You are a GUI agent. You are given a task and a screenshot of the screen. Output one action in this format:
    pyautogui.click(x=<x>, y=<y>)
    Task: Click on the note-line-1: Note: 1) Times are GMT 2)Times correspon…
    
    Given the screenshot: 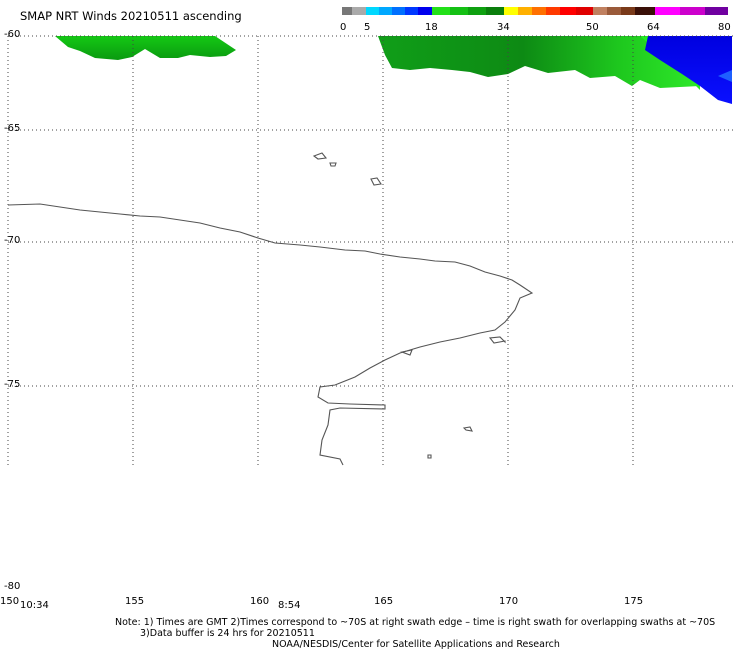 What is the action you would take?
    pyautogui.click(x=415, y=622)
    